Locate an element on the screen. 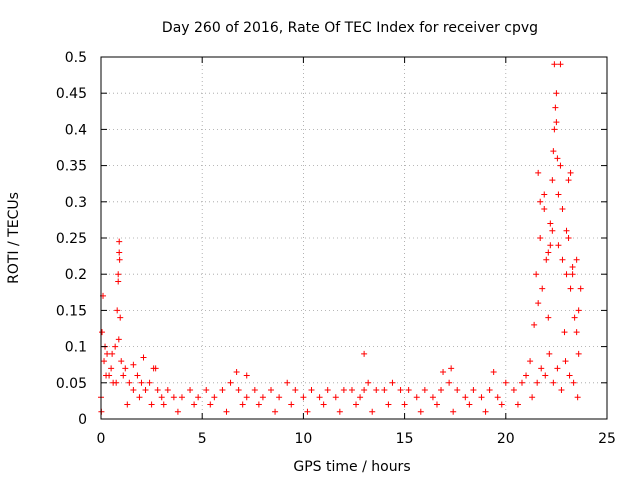  x-tick-label: 0 is located at coordinates (101, 439).